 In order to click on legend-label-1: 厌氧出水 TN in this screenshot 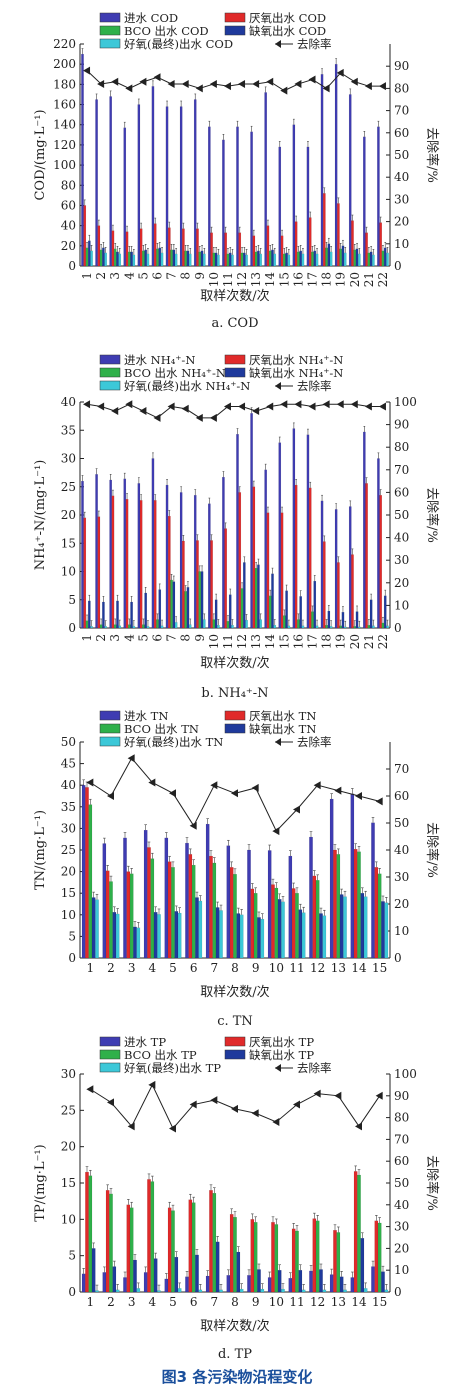, I will do `click(282, 716)`.